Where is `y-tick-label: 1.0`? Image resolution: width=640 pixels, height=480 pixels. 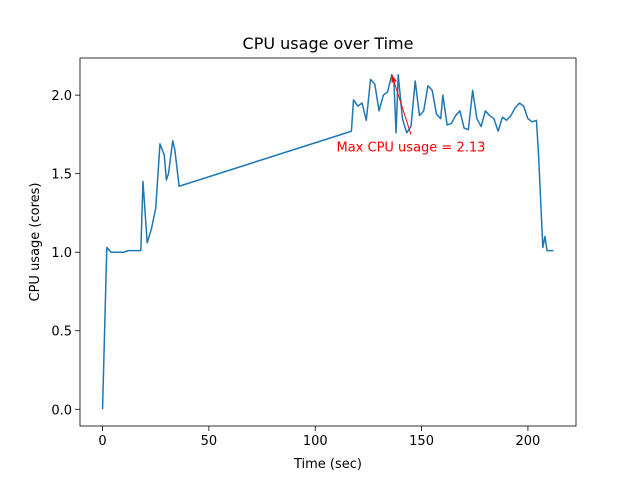
y-tick-label: 1.0 is located at coordinates (61, 253).